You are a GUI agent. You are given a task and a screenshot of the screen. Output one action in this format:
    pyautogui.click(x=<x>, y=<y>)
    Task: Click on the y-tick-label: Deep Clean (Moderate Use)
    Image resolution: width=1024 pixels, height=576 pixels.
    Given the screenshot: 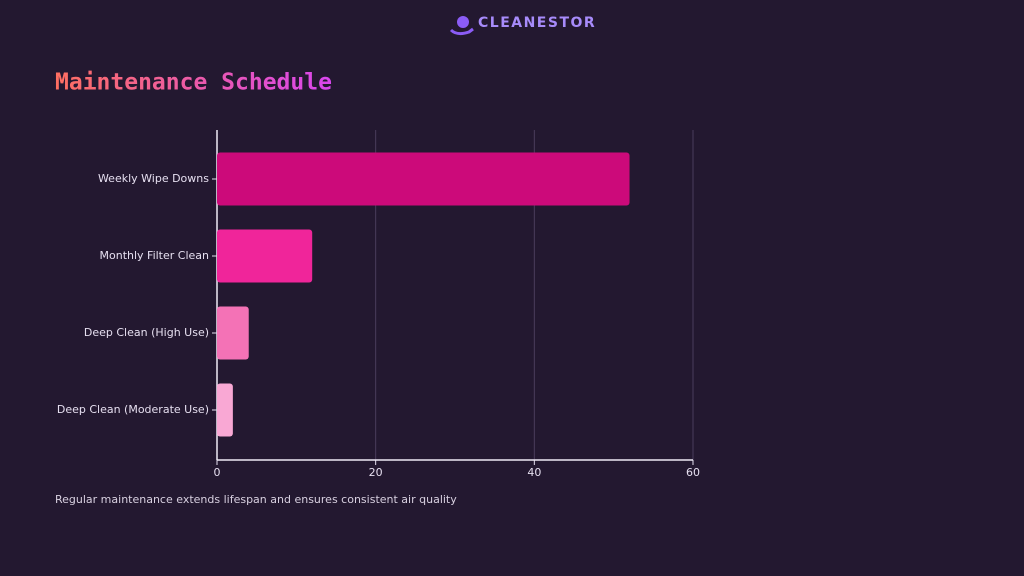 What is the action you would take?
    pyautogui.click(x=133, y=409)
    